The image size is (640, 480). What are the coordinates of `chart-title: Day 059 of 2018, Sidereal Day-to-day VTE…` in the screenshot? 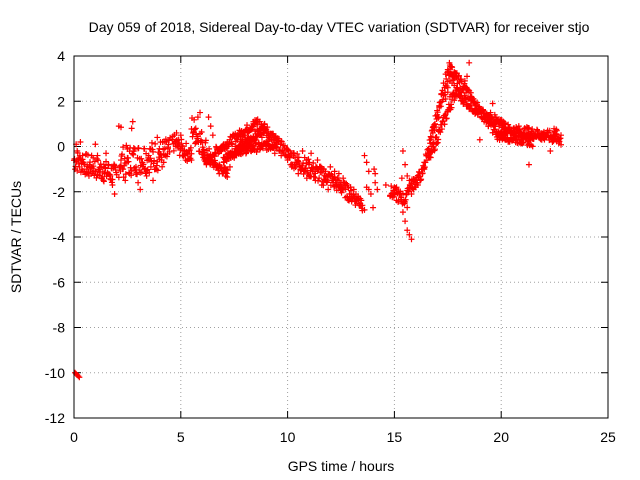 It's located at (339, 27).